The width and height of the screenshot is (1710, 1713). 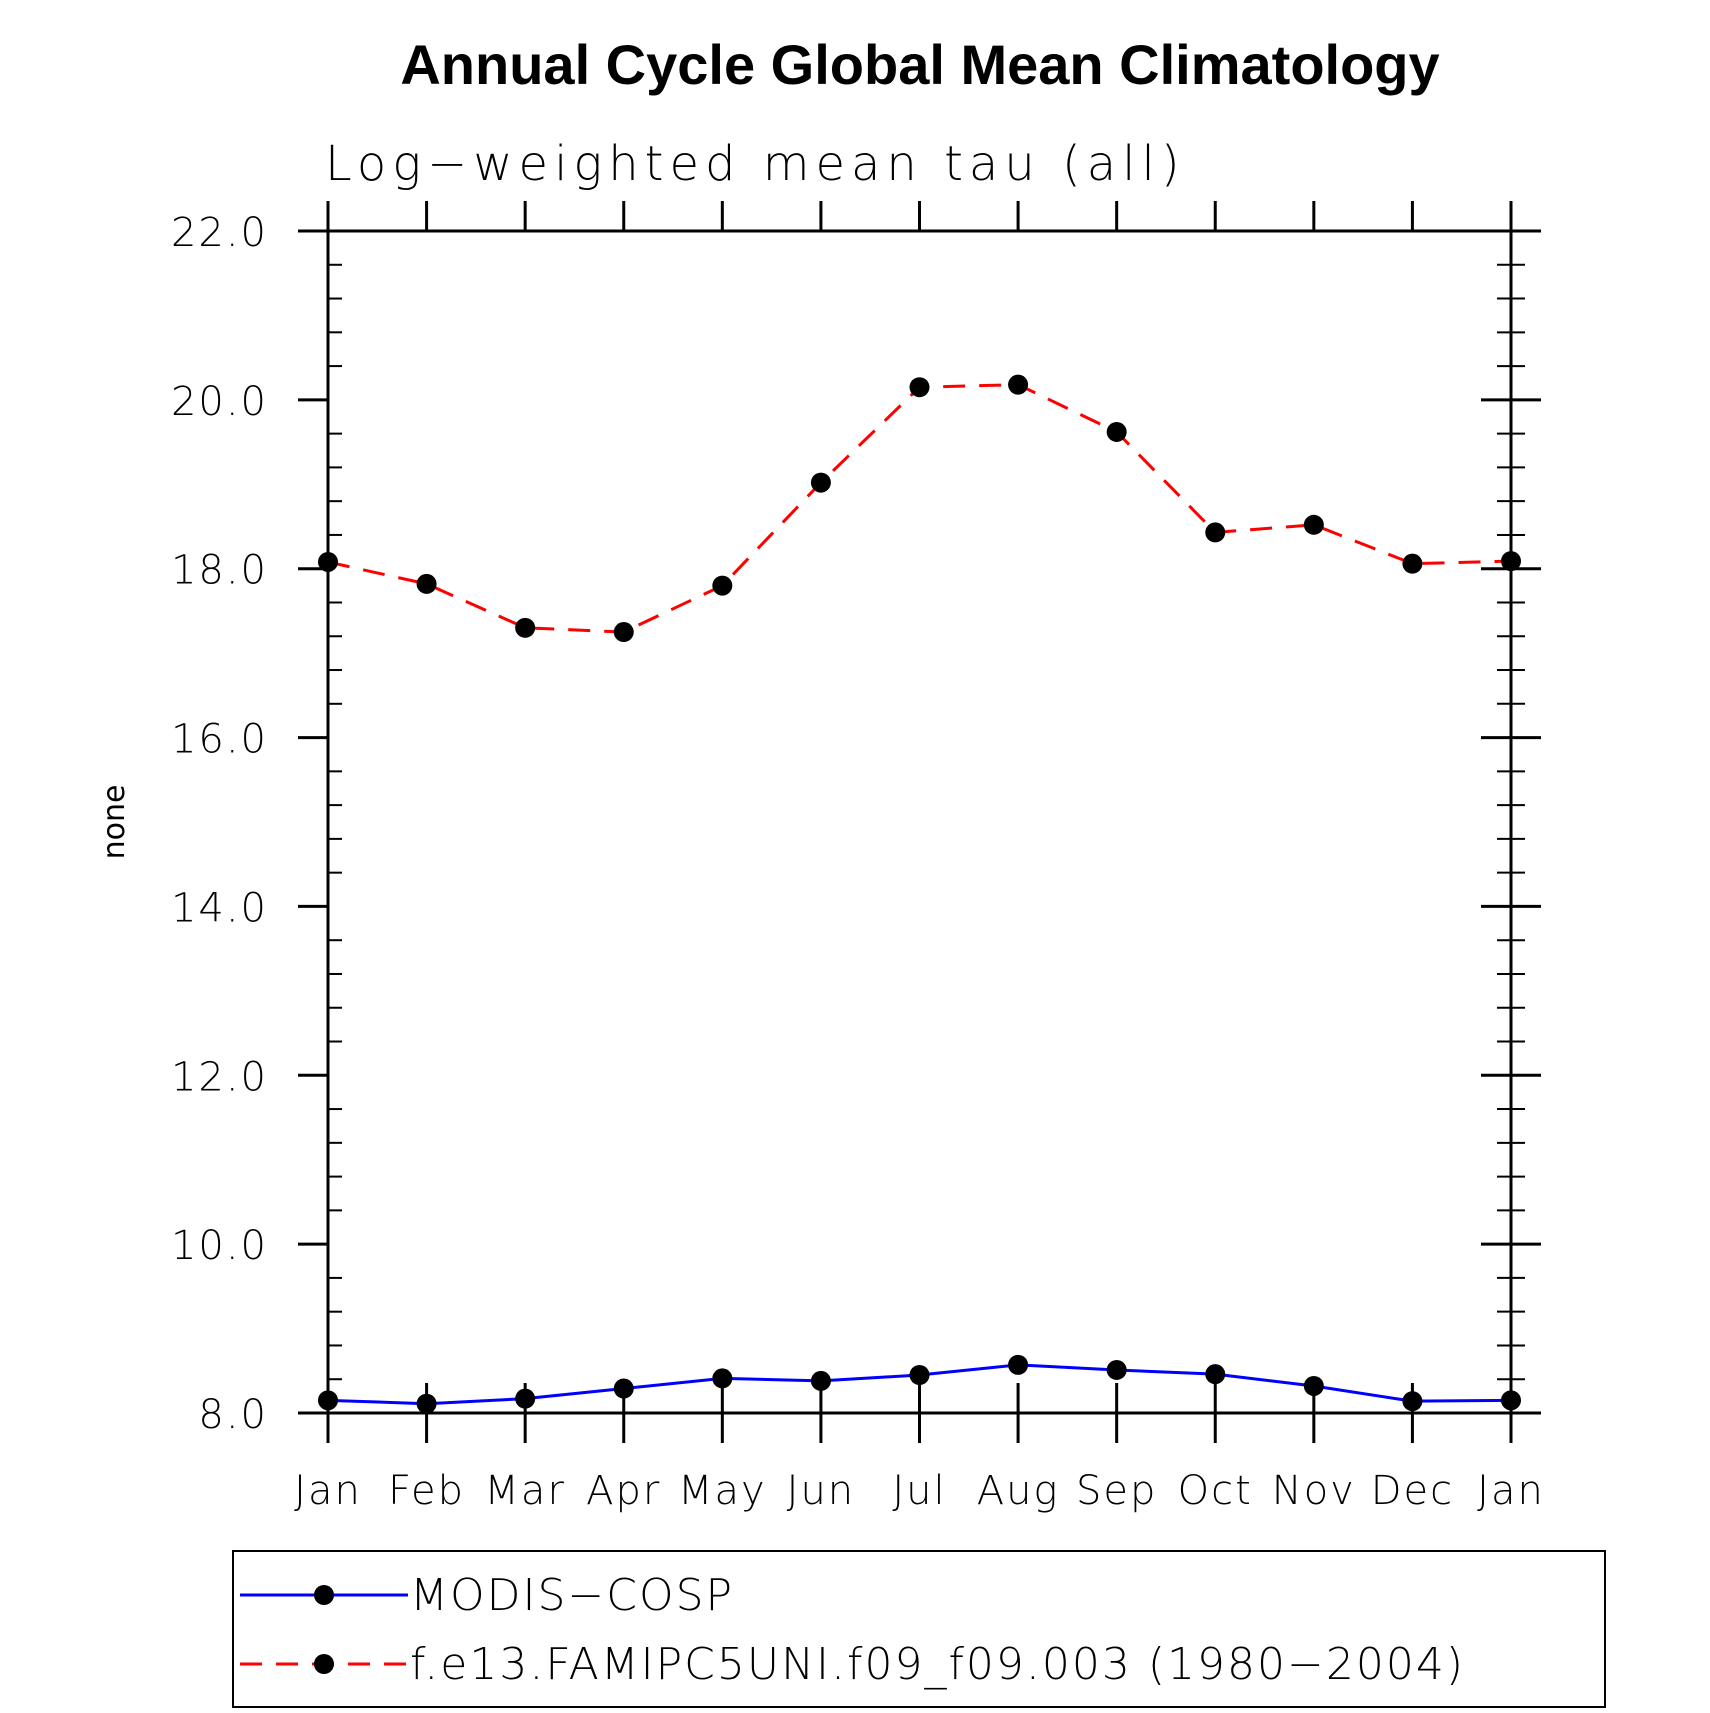 I want to click on x-tick-label: Sep, so click(x=1116, y=1491).